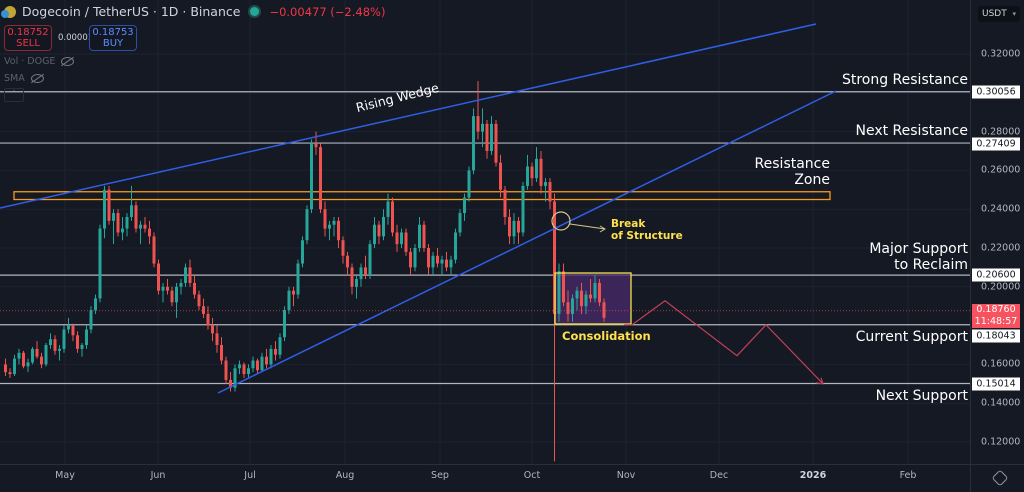 This screenshot has width=1024, height=492. Describe the element at coordinates (626, 475) in the screenshot. I see `time-tick: Nov` at that location.